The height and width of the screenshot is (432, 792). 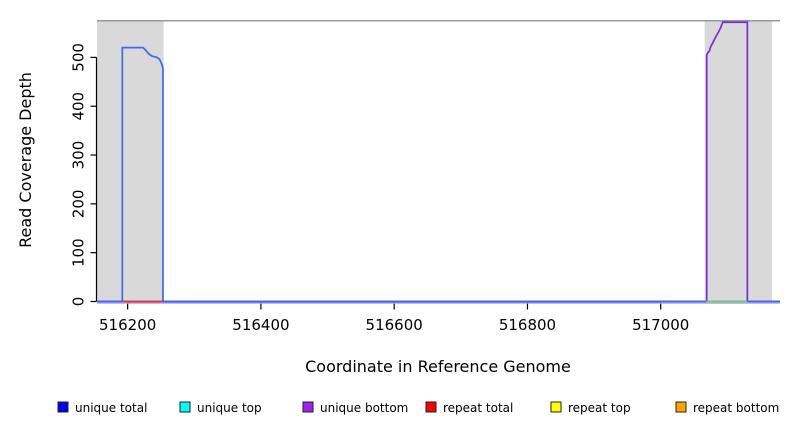 I want to click on legend-swatch-unique-top, so click(x=185, y=407).